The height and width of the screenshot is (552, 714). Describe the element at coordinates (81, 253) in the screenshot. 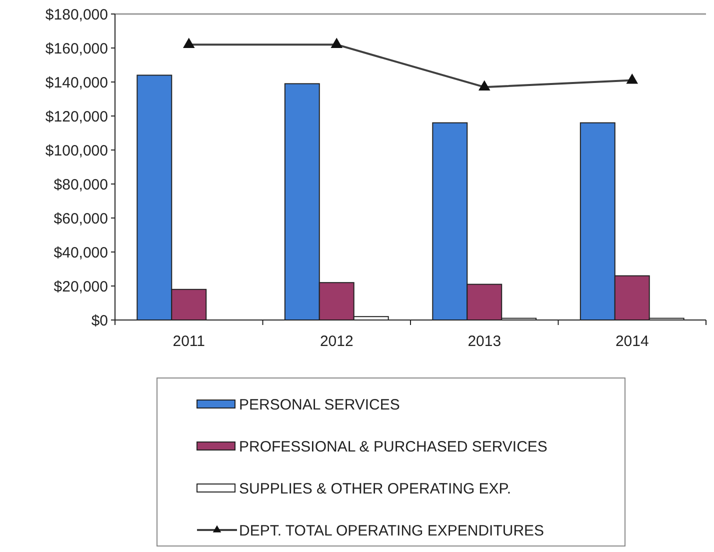

I see `y-tick-label: $40,000` at that location.